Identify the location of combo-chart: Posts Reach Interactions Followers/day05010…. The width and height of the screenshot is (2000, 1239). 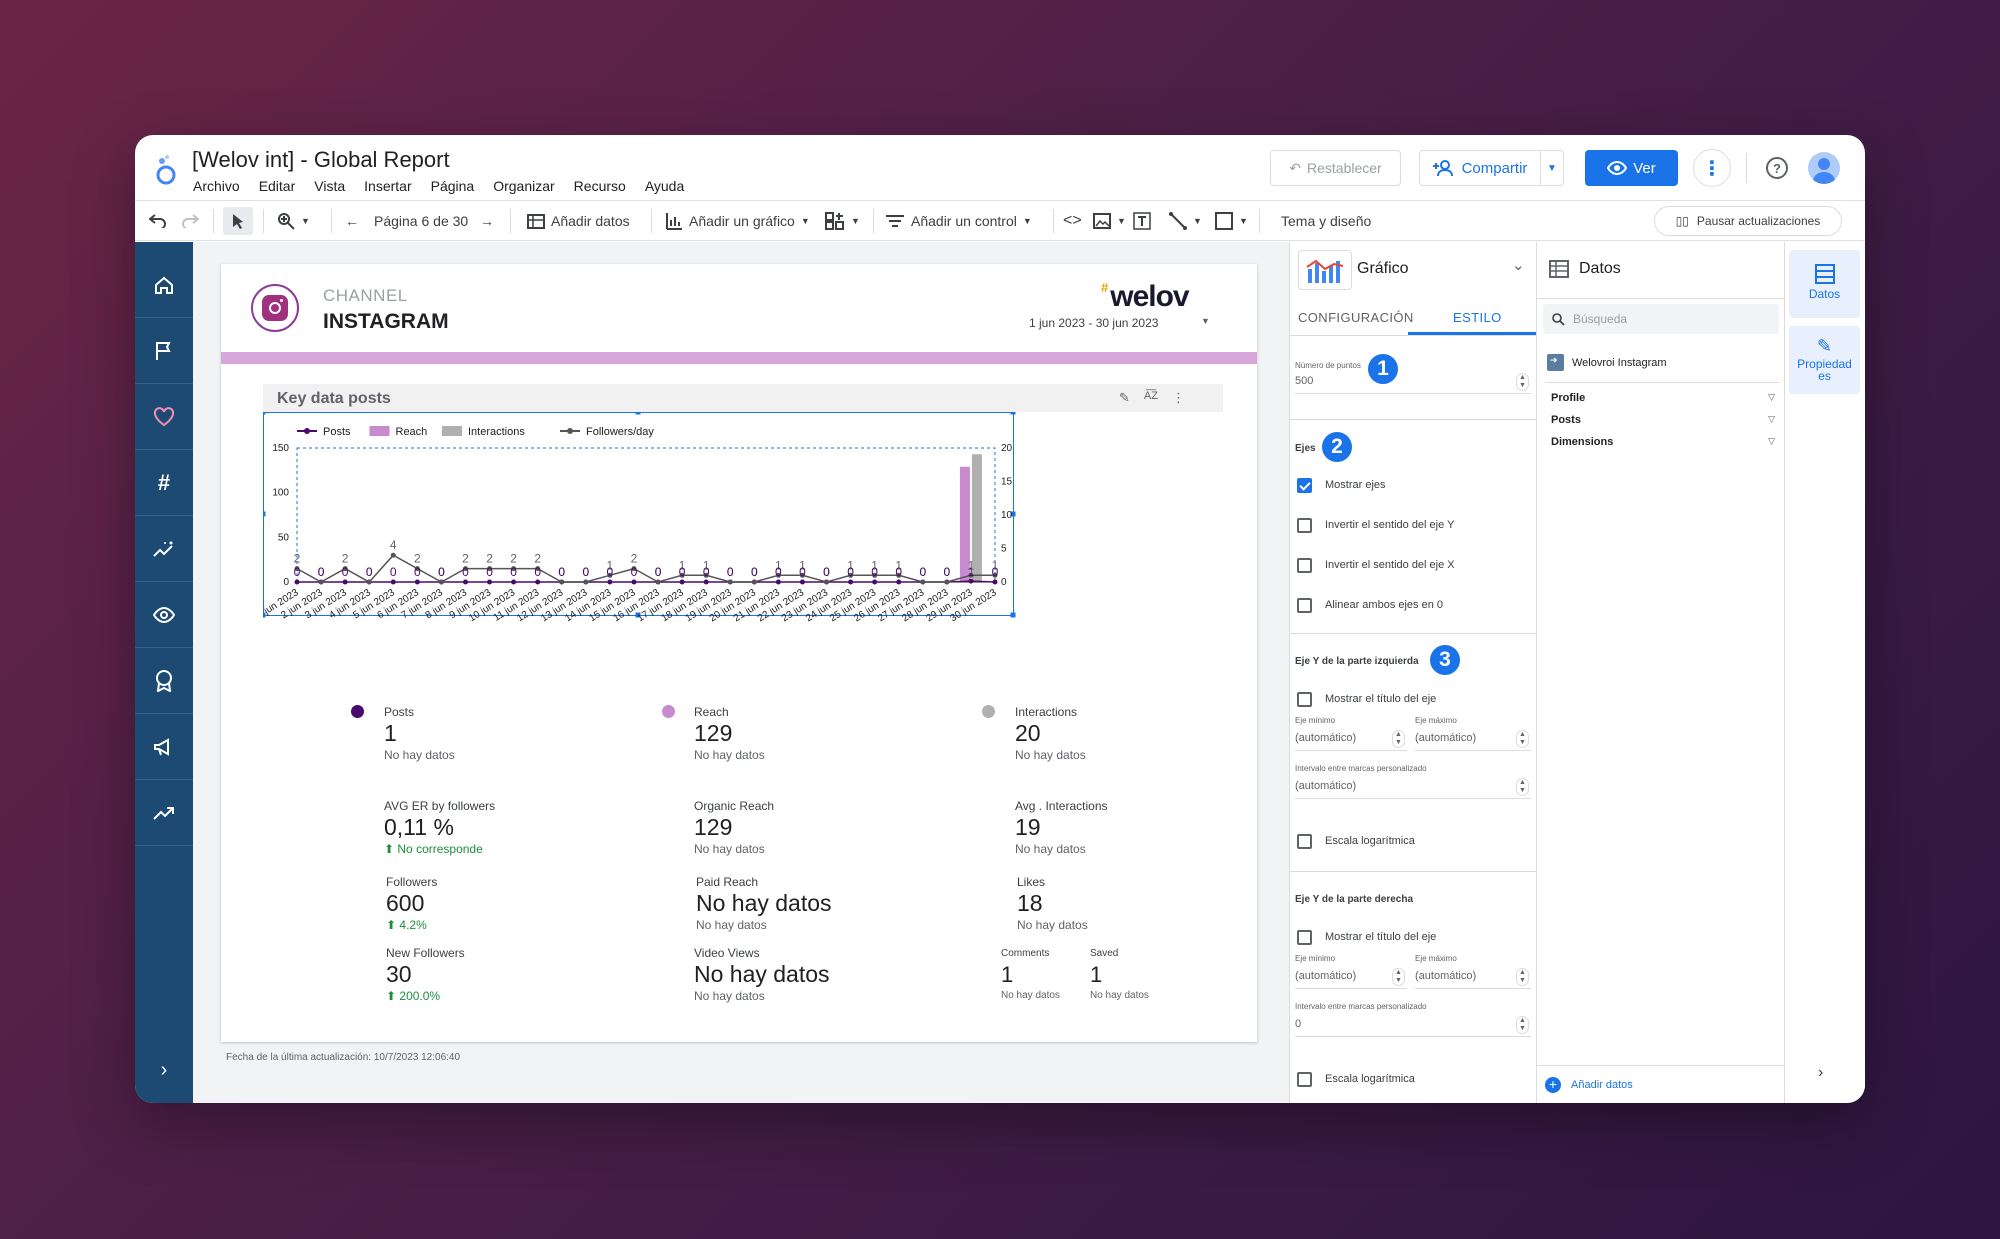
(743, 542).